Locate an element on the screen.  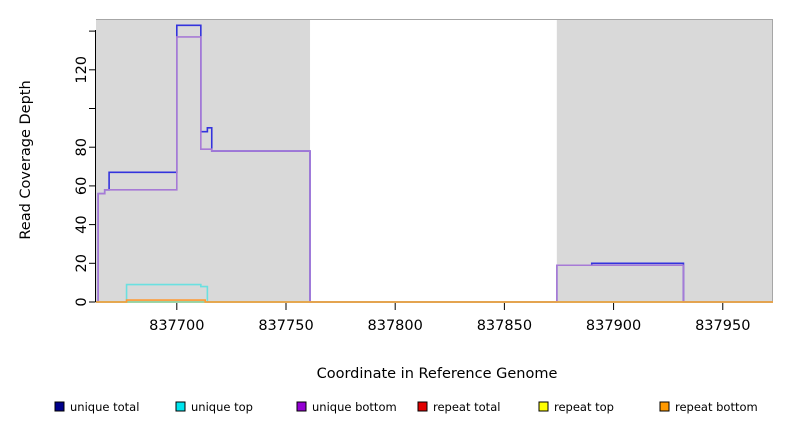
legend-item-unique-bottom: unique bottom is located at coordinates (346, 407).